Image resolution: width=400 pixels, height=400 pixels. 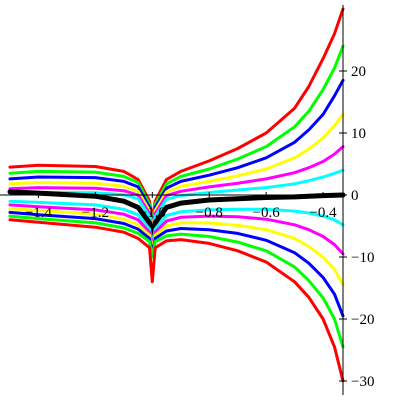 What do you see at coordinates (39, 213) in the screenshot?
I see `x-tick-label-1: −1.4` at bounding box center [39, 213].